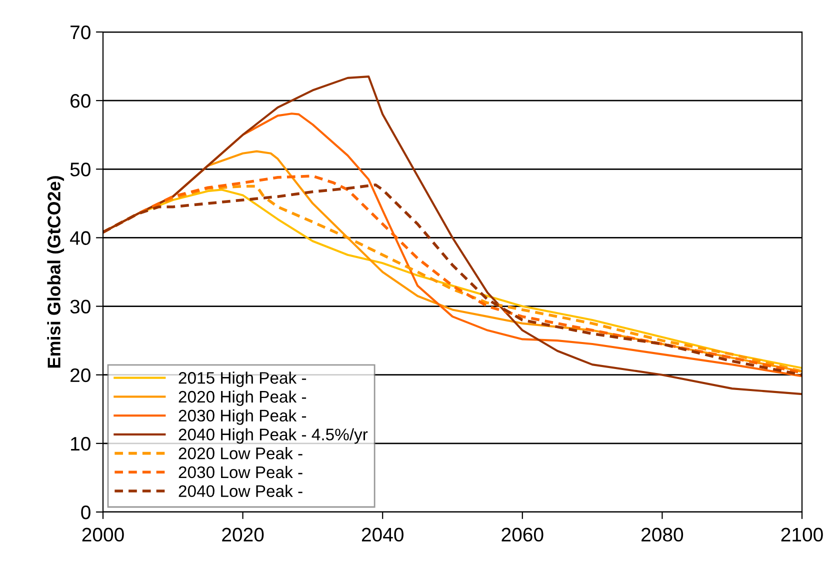 The height and width of the screenshot is (574, 840). Describe the element at coordinates (523, 535) in the screenshot. I see `x-tick-label: 2060` at that location.